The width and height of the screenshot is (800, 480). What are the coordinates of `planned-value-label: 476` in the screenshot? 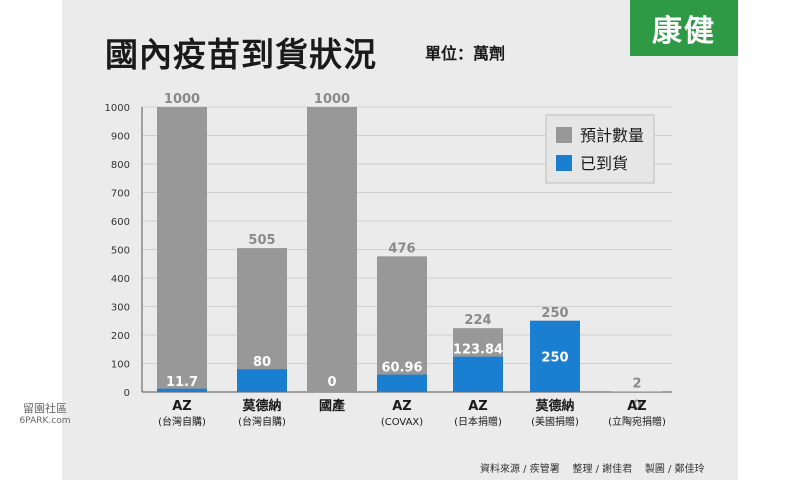 It's located at (401, 248).